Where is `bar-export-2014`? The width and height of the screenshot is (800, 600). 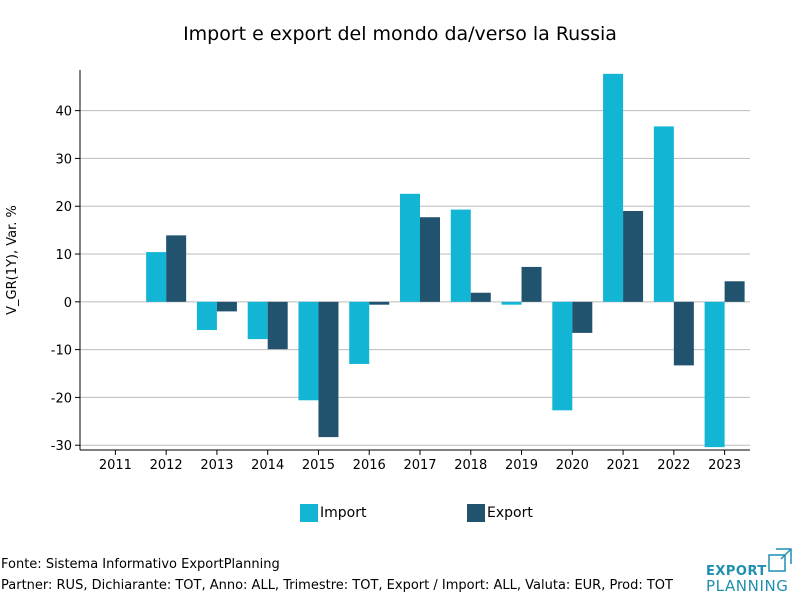
bar-export-2014 is located at coordinates (277, 325).